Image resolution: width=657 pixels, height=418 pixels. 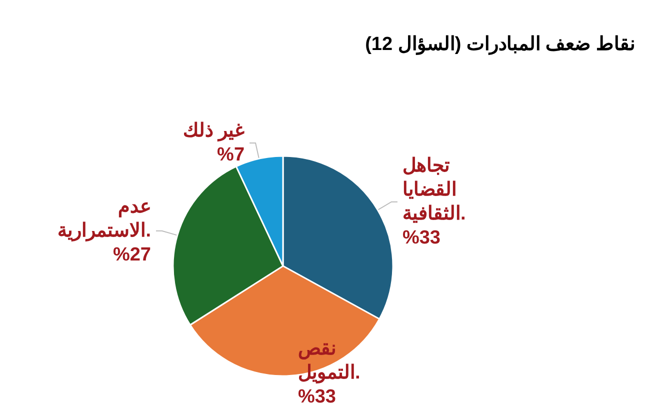 I want to click on slice-label: تجاهل القضايا الثقافية., so click(x=434, y=189).